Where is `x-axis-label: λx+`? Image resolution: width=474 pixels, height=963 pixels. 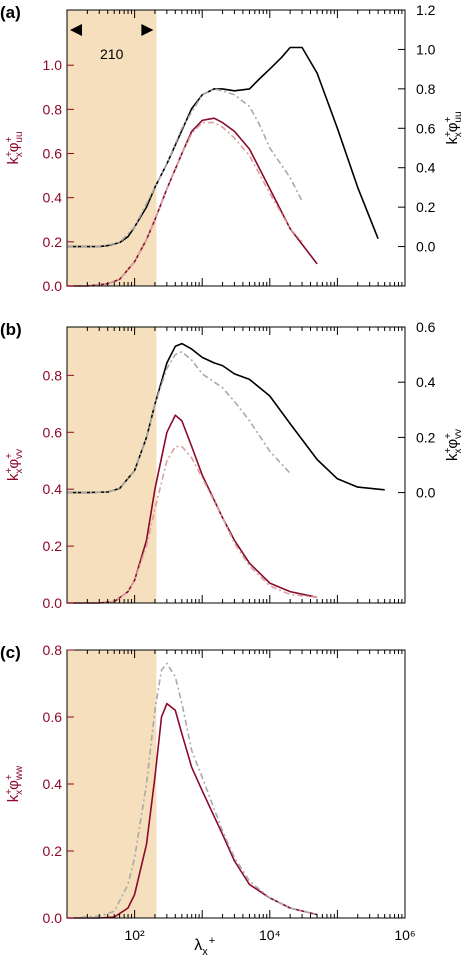
x-axis-label: λx+ is located at coordinates (204, 946).